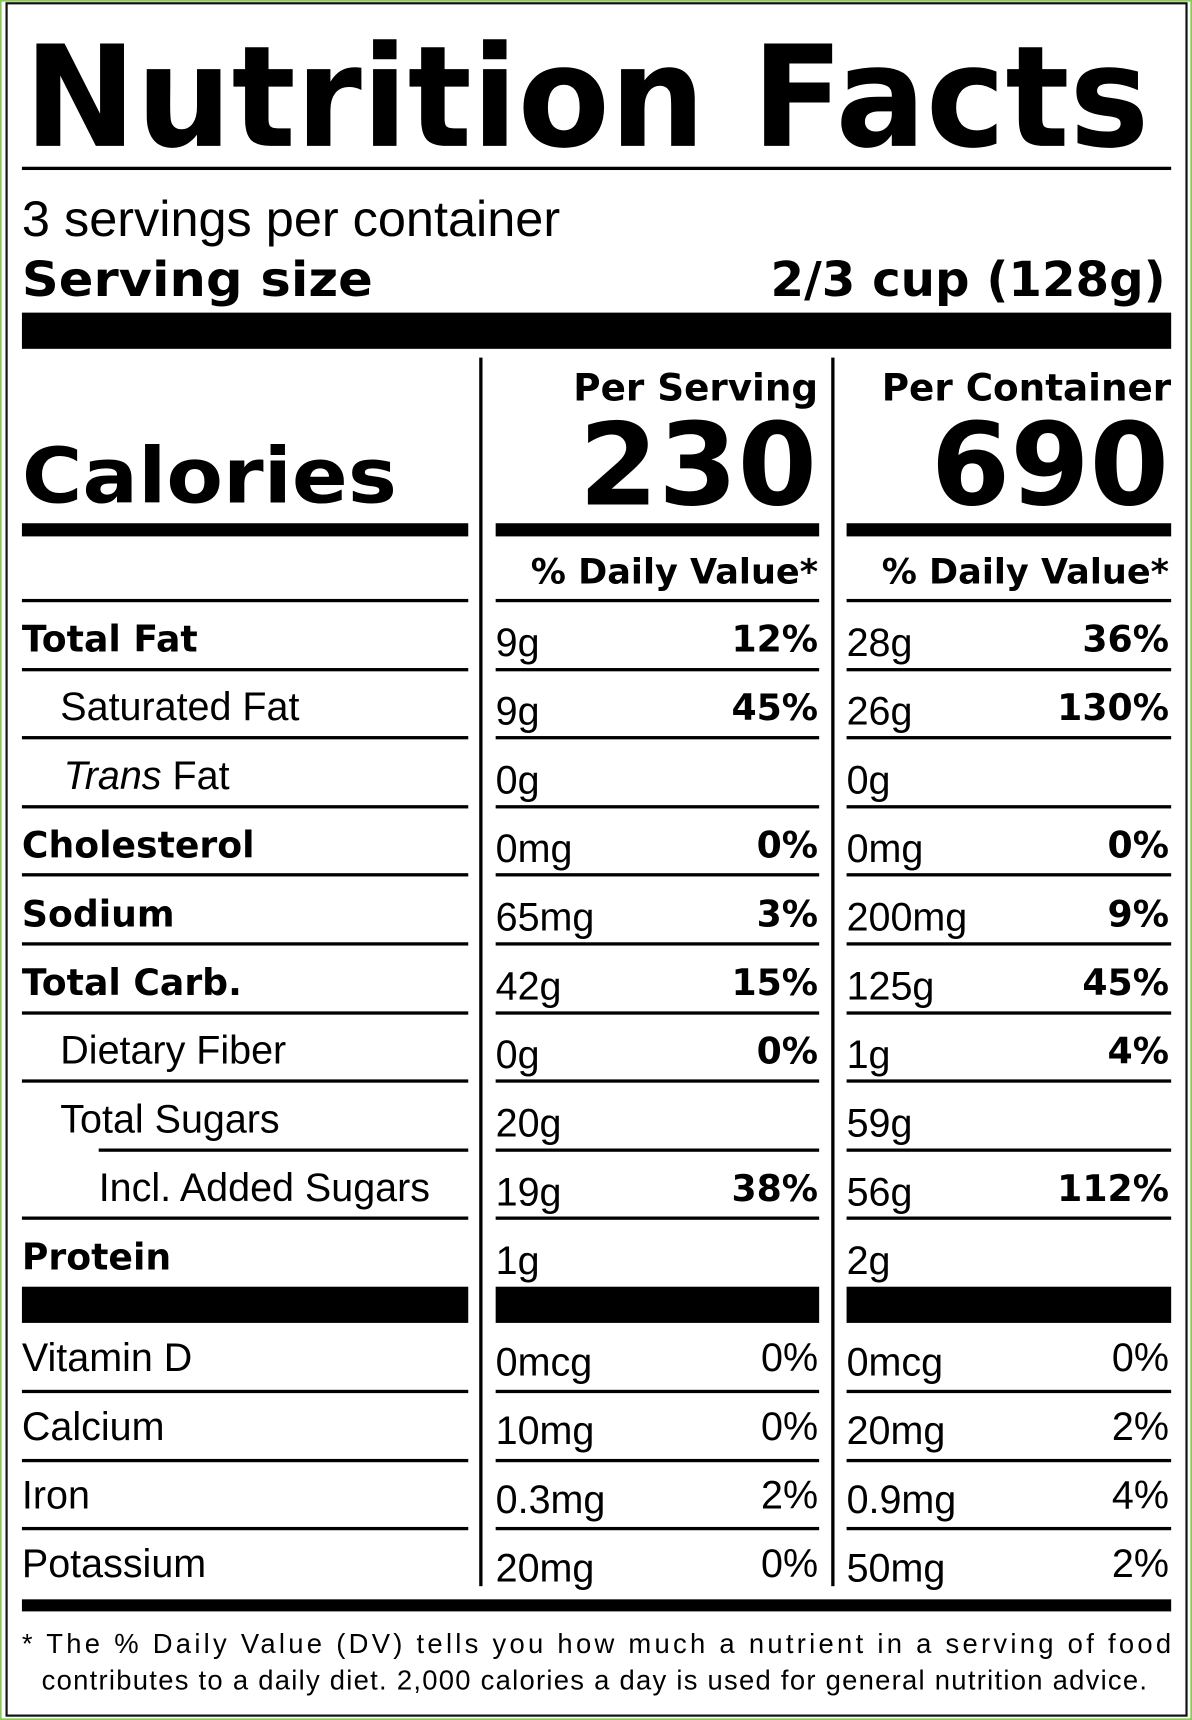  What do you see at coordinates (586, 98) in the screenshot?
I see `title: Nutrition Facts` at bounding box center [586, 98].